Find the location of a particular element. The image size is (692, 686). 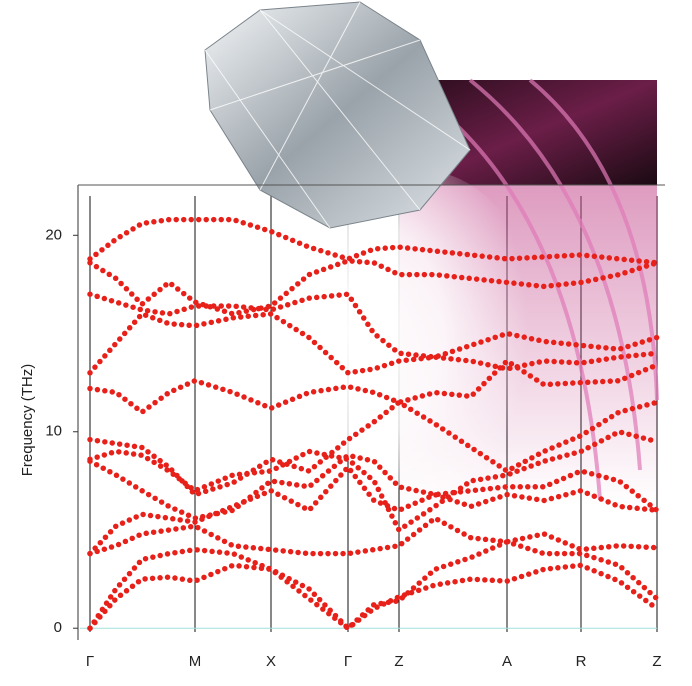

diamond-facets is located at coordinates (337, 115).